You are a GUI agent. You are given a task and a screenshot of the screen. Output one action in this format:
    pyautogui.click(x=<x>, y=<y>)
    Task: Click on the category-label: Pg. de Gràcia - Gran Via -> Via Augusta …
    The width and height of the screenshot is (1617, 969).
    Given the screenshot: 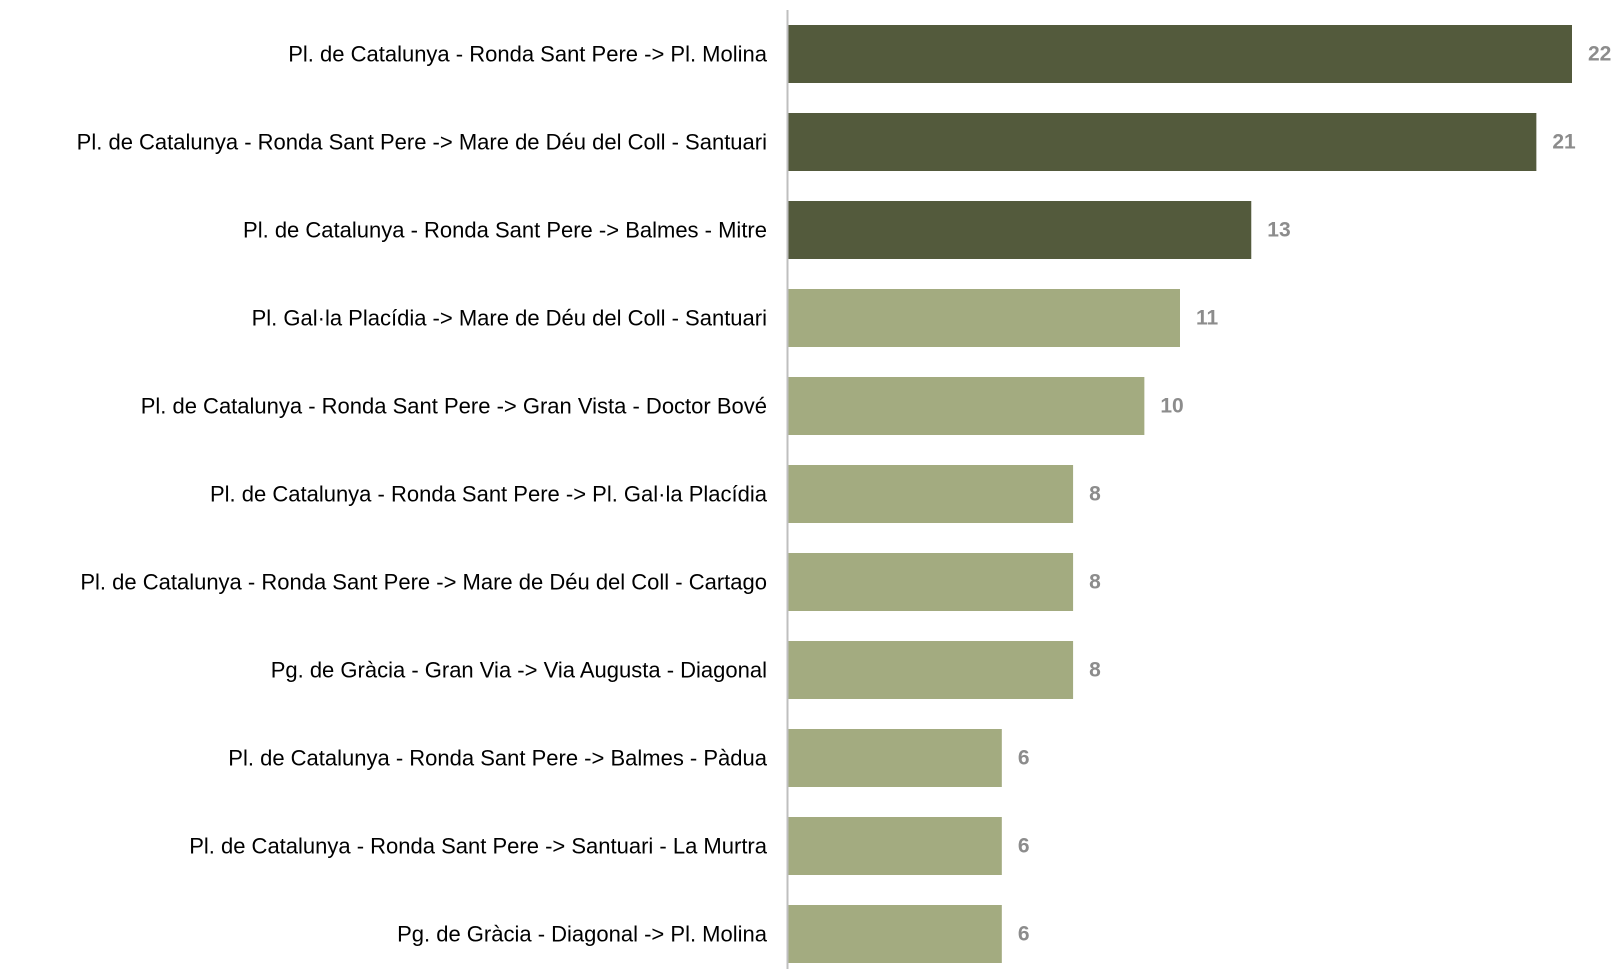 What is the action you would take?
    pyautogui.click(x=519, y=670)
    